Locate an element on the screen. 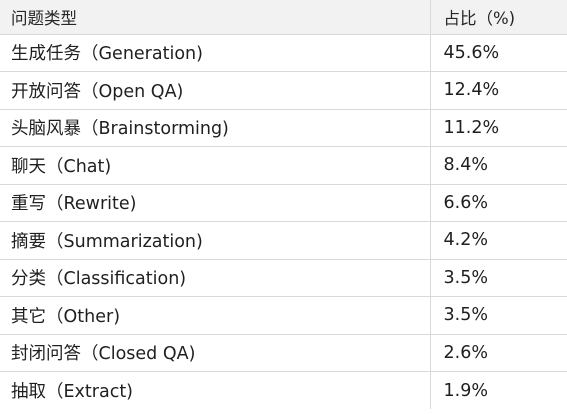 This screenshot has width=567, height=414. header-percent: 占比（%) is located at coordinates (498, 17).